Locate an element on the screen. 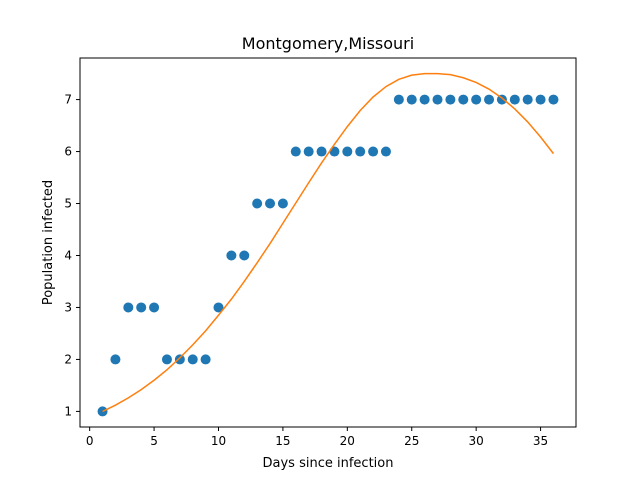 This screenshot has height=480, width=640. x-tick-label: 25 is located at coordinates (411, 441).